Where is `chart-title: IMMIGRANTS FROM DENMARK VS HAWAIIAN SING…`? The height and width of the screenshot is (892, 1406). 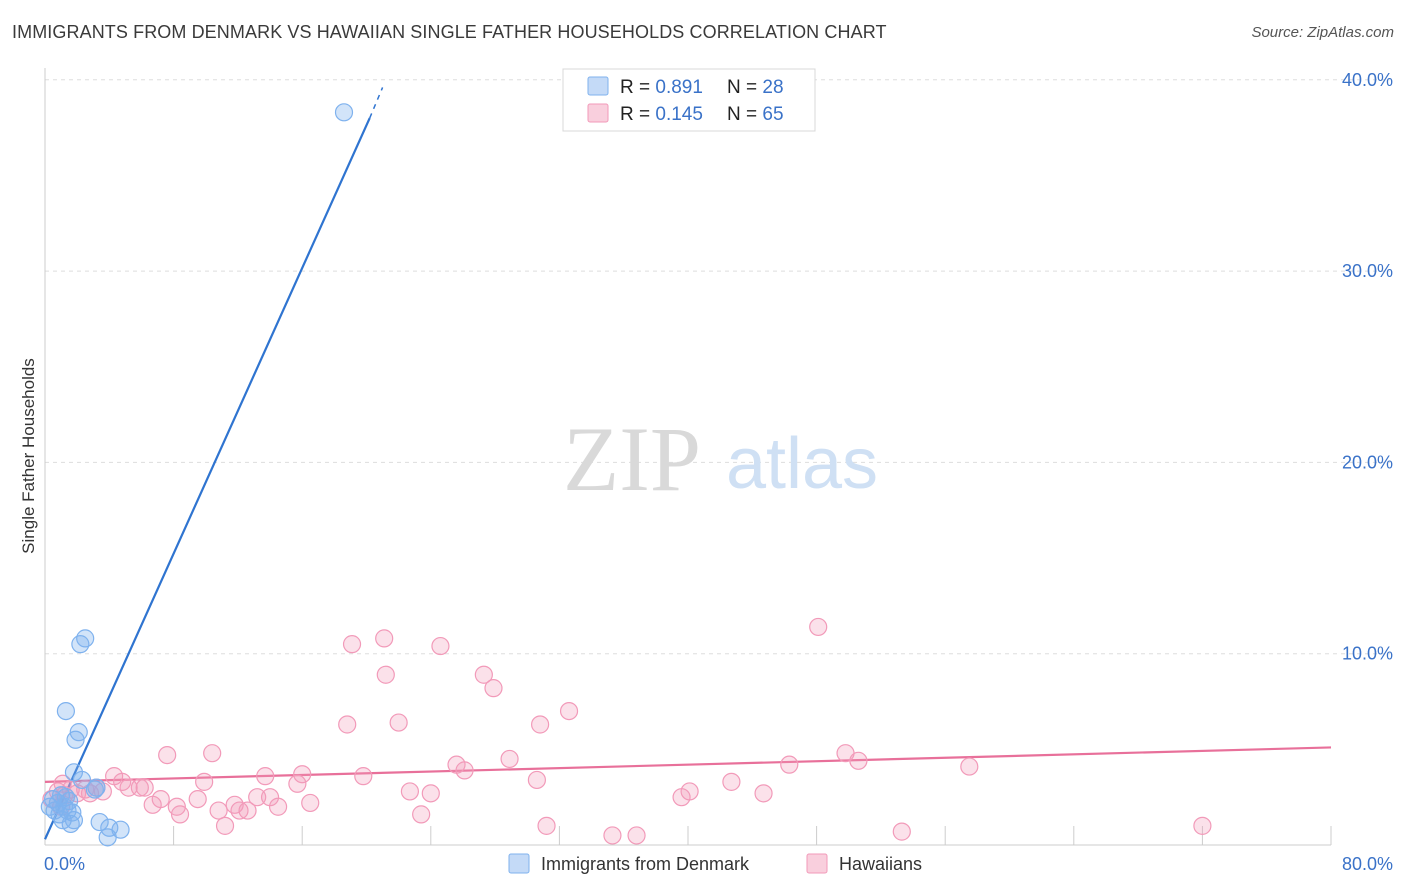
chart-title: IMMIGRANTS FROM DENMARK VS HAWAIIAN SING… is located at coordinates (449, 32).